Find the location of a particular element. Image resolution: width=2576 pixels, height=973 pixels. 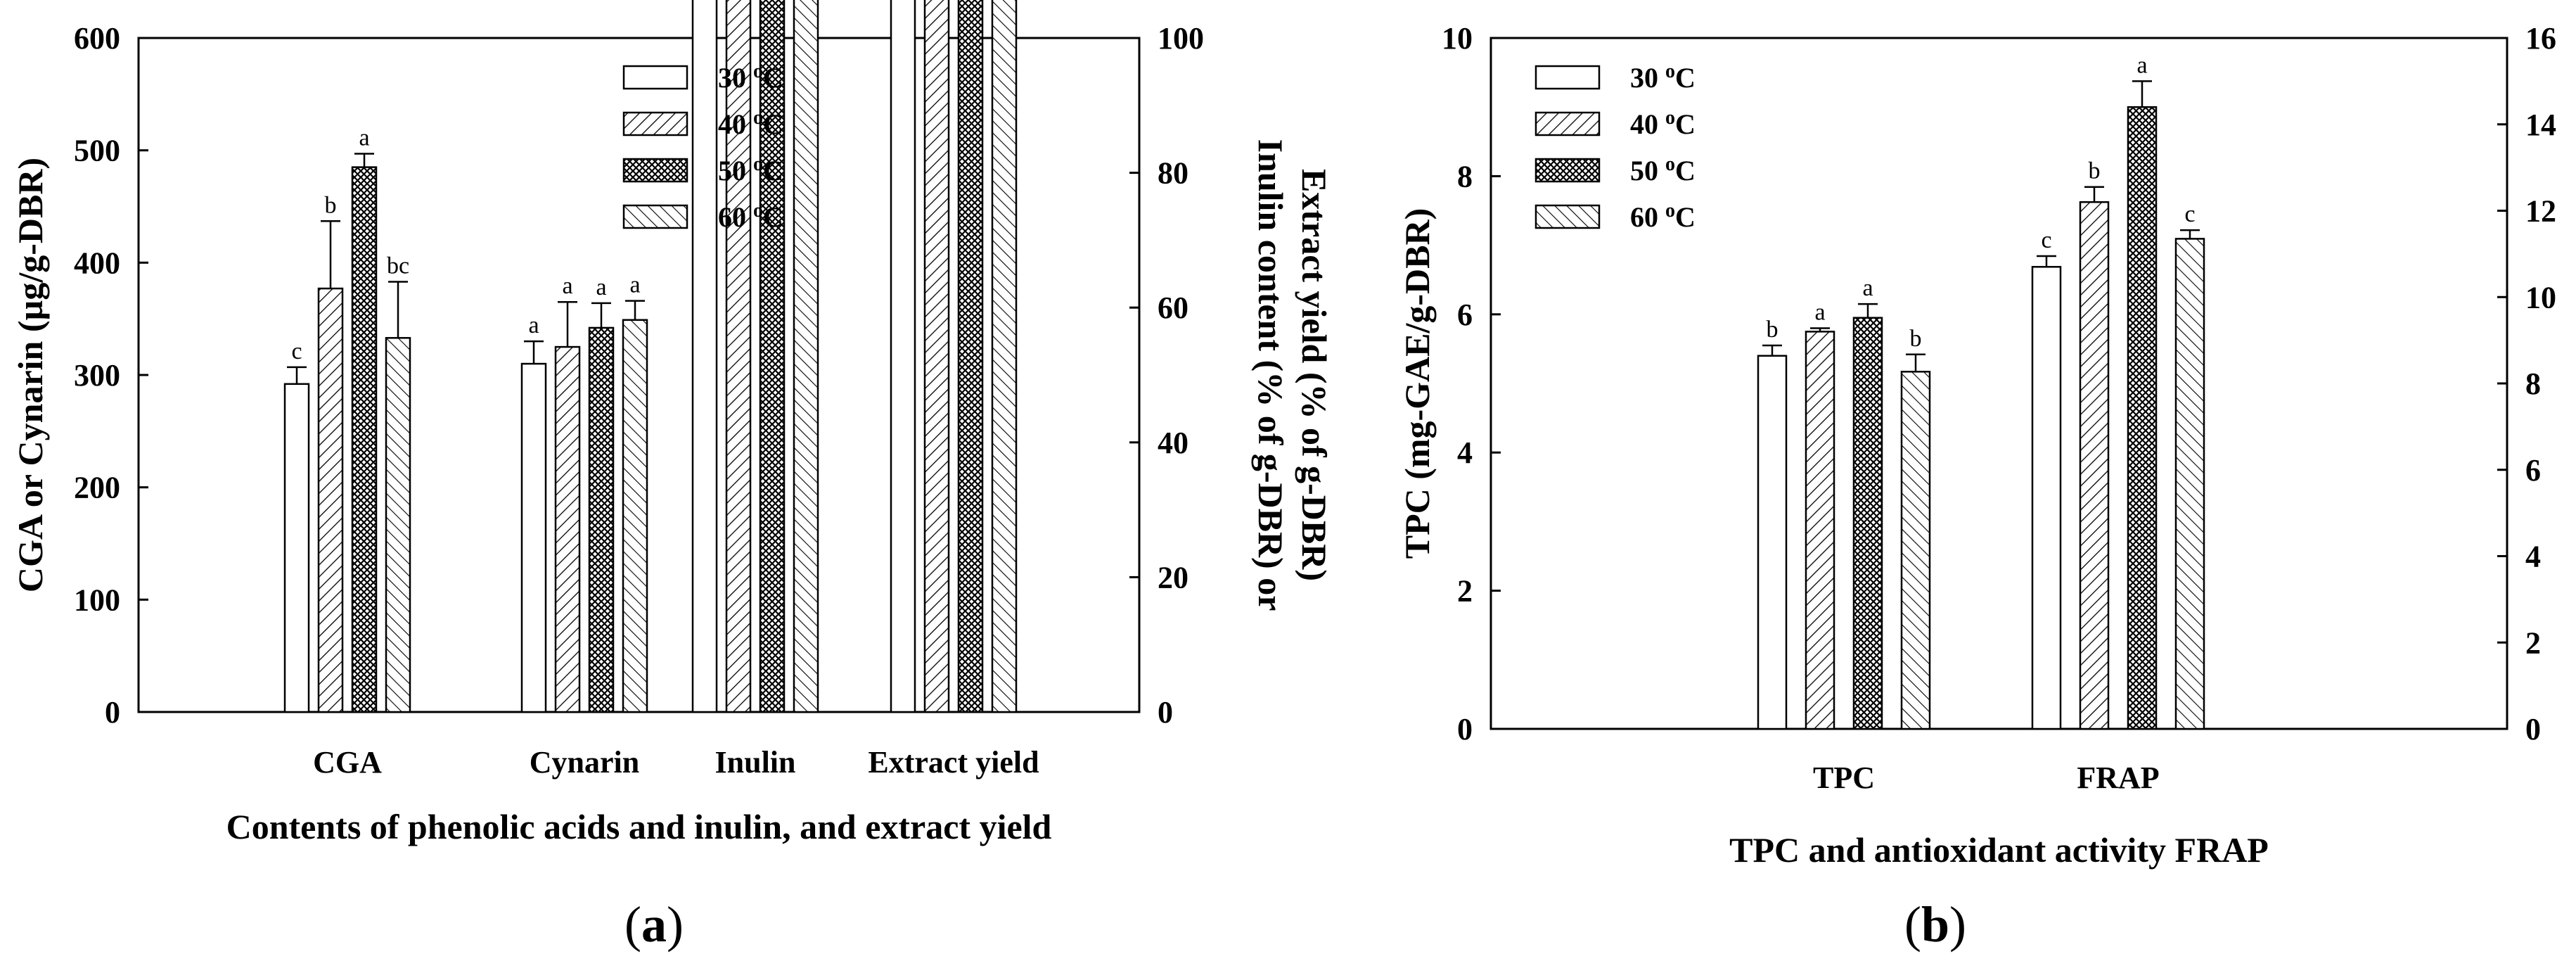

category-label-a: CGA is located at coordinates (347, 763).